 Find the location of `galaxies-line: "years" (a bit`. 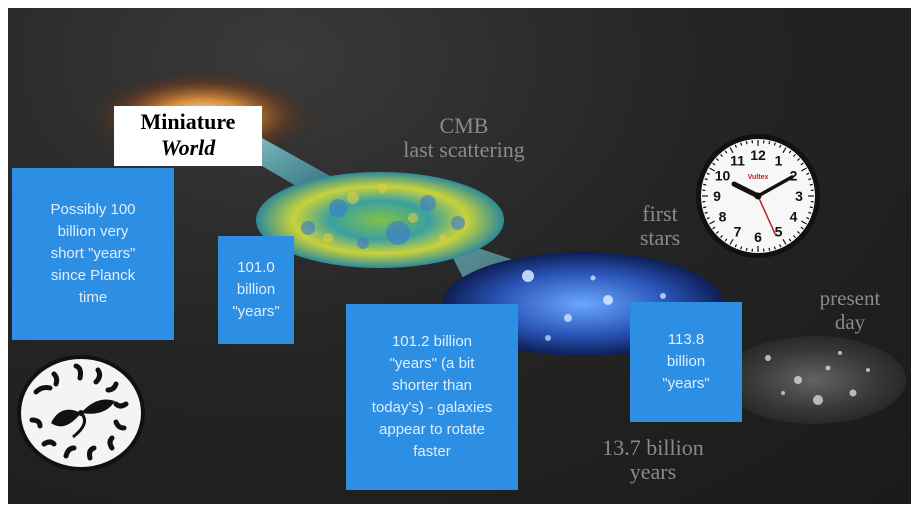

galaxies-line: "years" (a bit is located at coordinates (432, 363).